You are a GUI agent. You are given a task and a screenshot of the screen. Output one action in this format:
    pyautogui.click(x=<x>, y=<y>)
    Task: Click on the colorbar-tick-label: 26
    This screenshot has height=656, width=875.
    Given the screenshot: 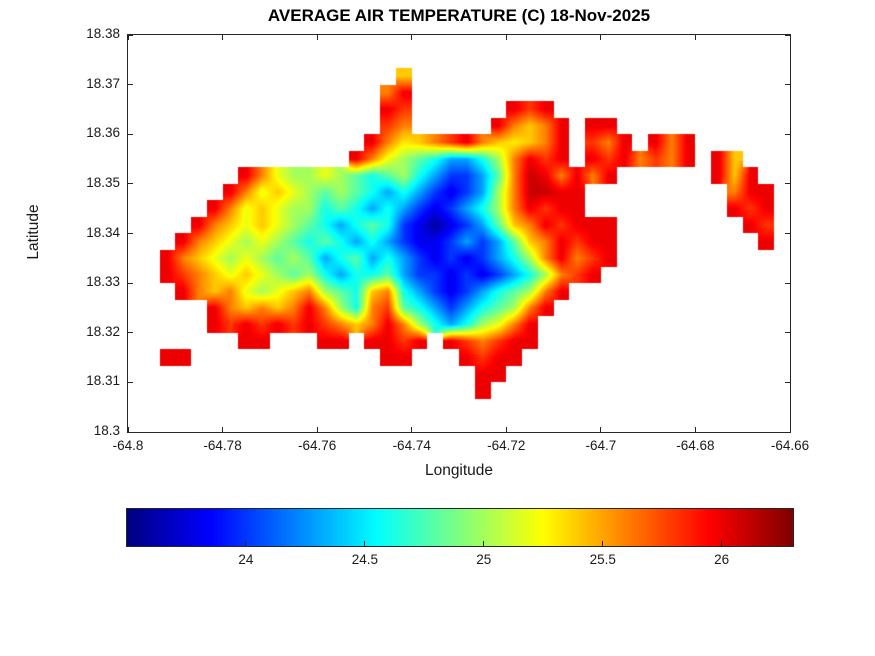 What is the action you would take?
    pyautogui.click(x=722, y=559)
    